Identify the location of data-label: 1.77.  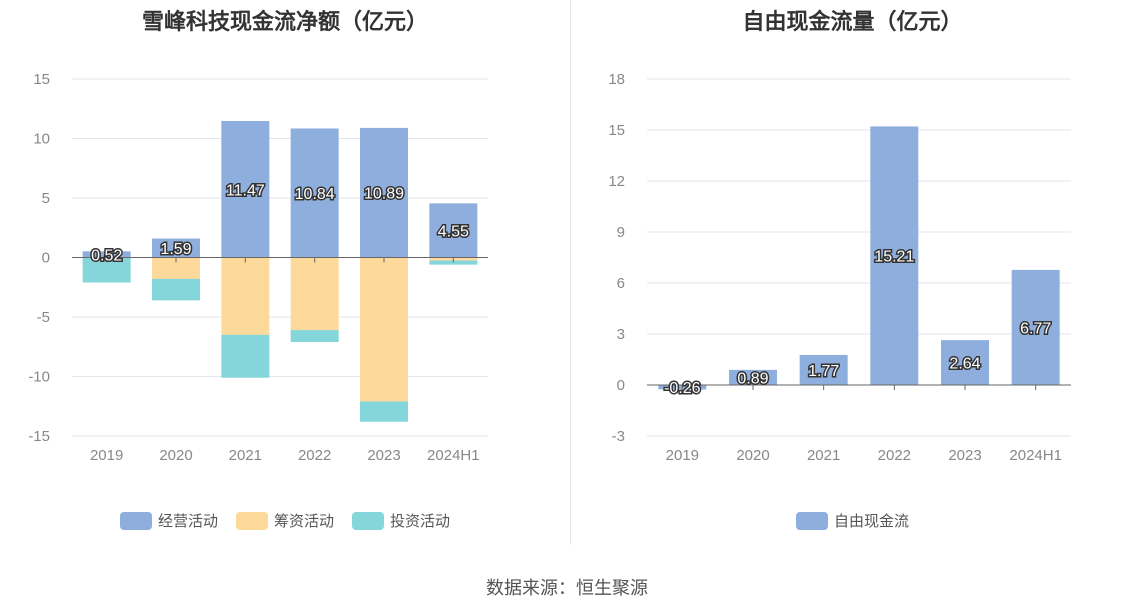
(823, 371).